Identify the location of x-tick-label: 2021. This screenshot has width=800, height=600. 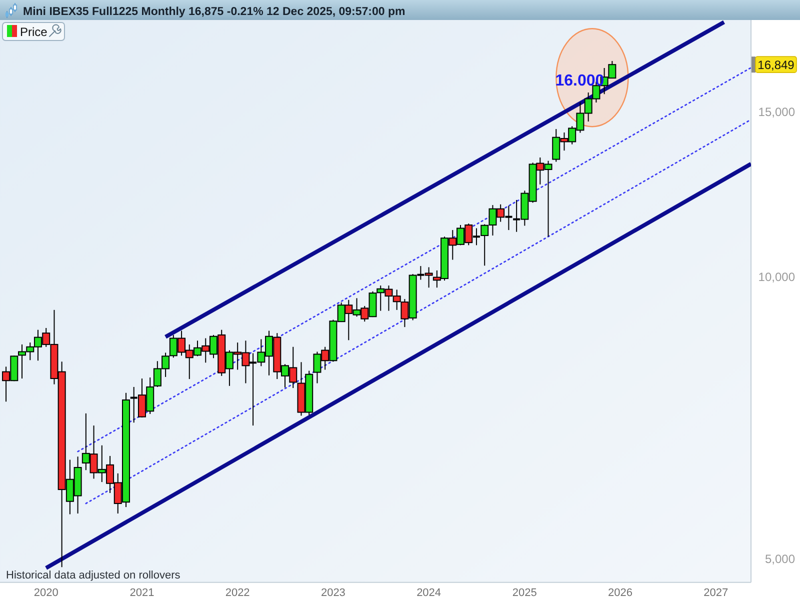
(142, 593).